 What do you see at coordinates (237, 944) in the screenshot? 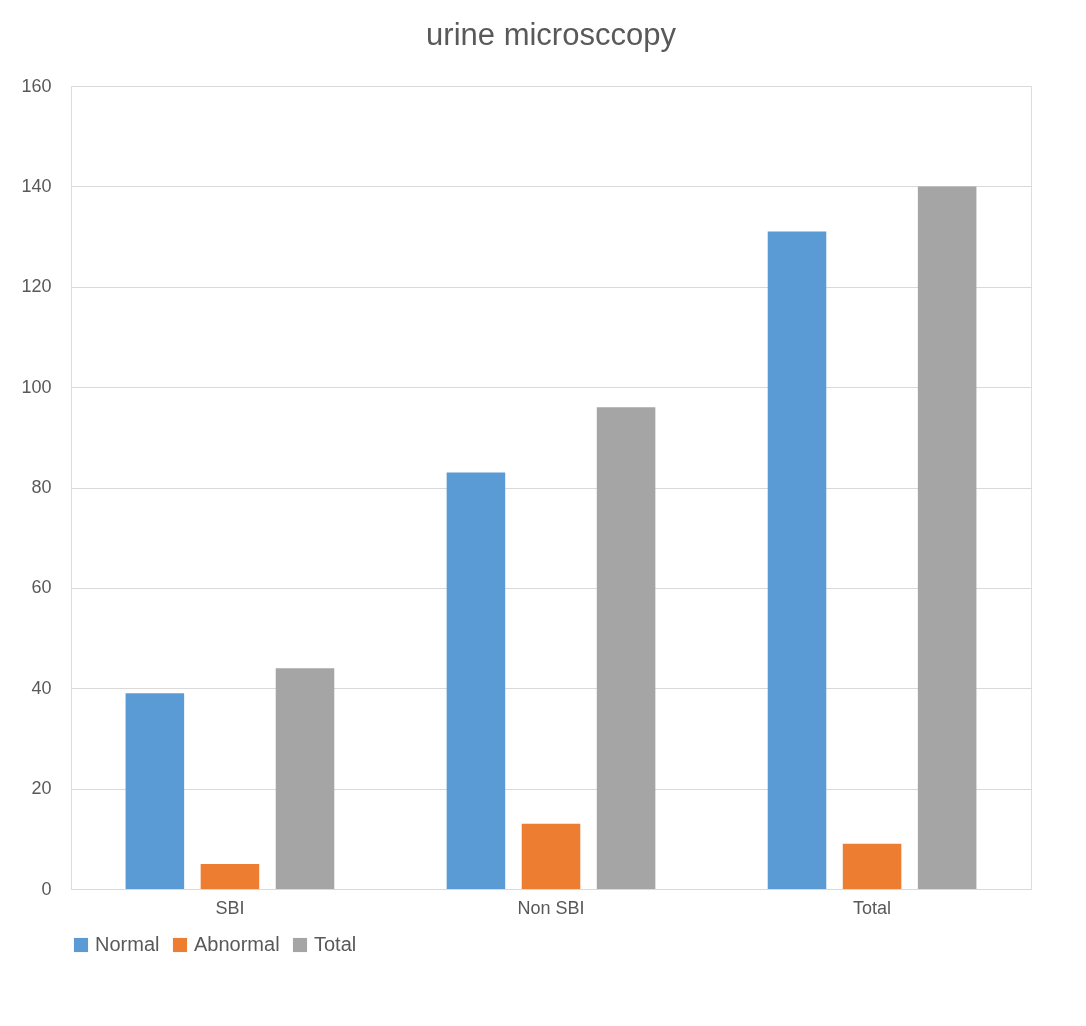
I see `legend-label: Abnormal` at bounding box center [237, 944].